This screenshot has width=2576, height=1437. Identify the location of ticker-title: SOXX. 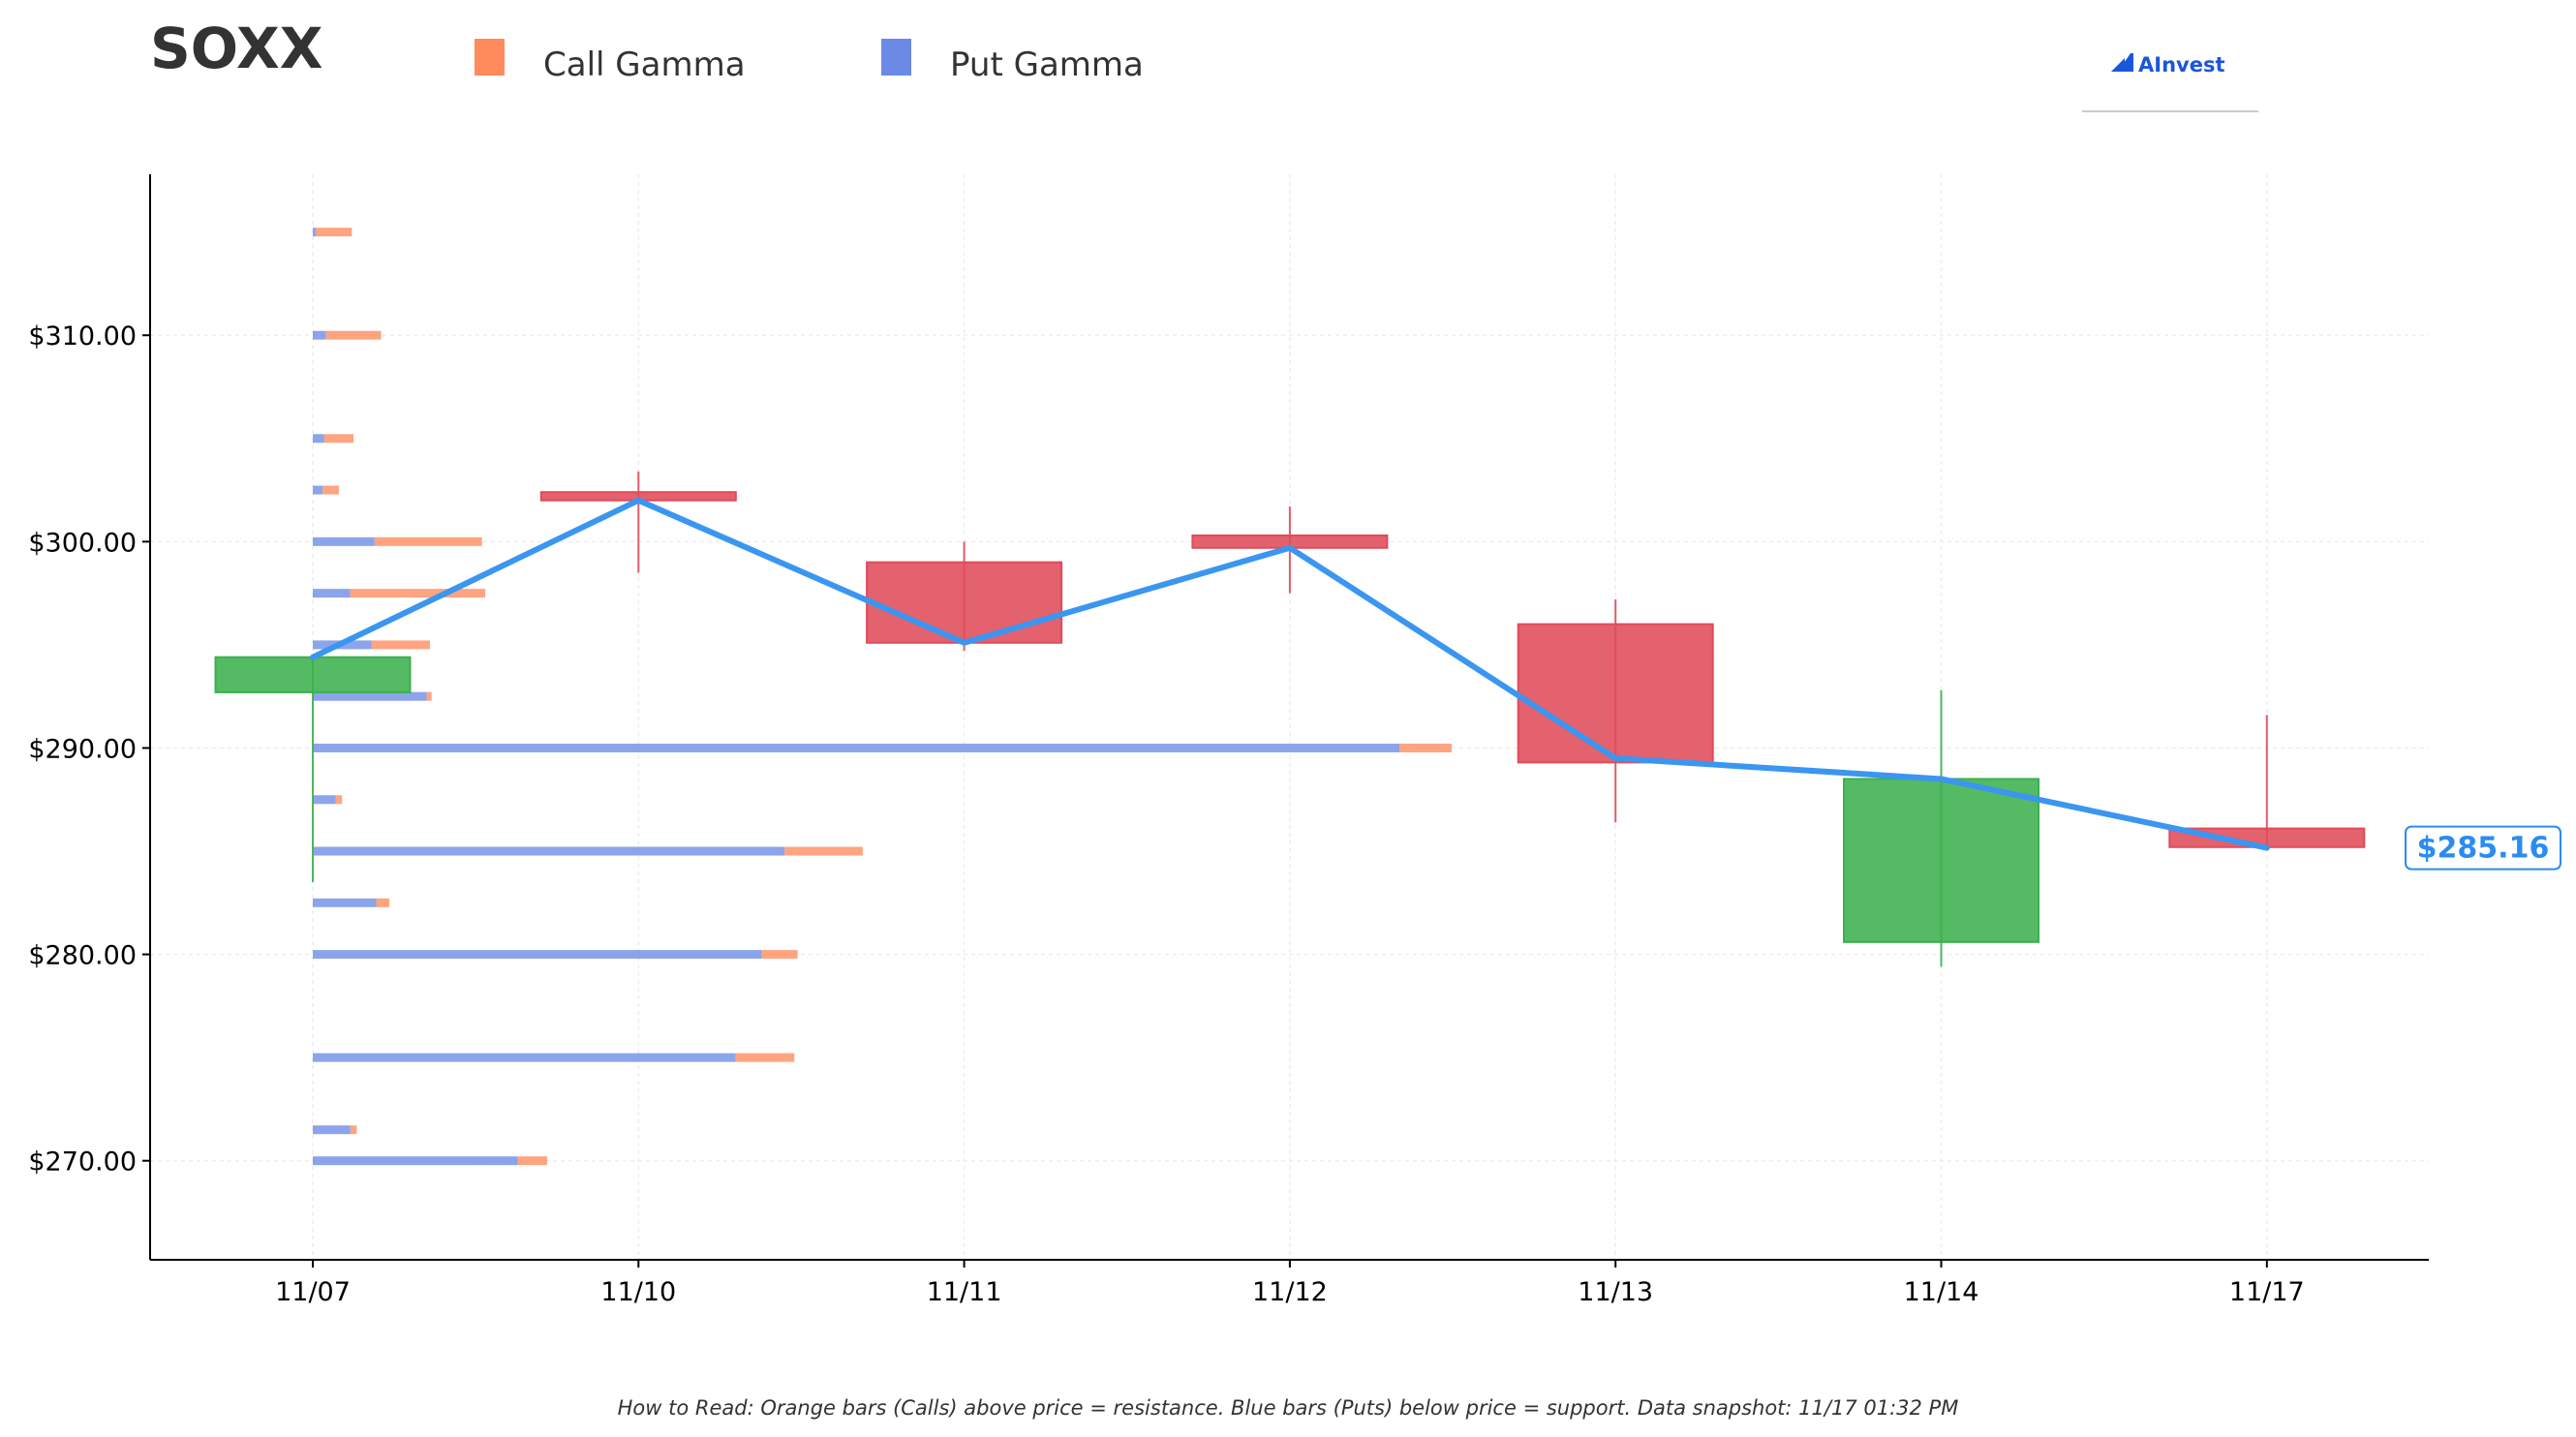
(236, 48).